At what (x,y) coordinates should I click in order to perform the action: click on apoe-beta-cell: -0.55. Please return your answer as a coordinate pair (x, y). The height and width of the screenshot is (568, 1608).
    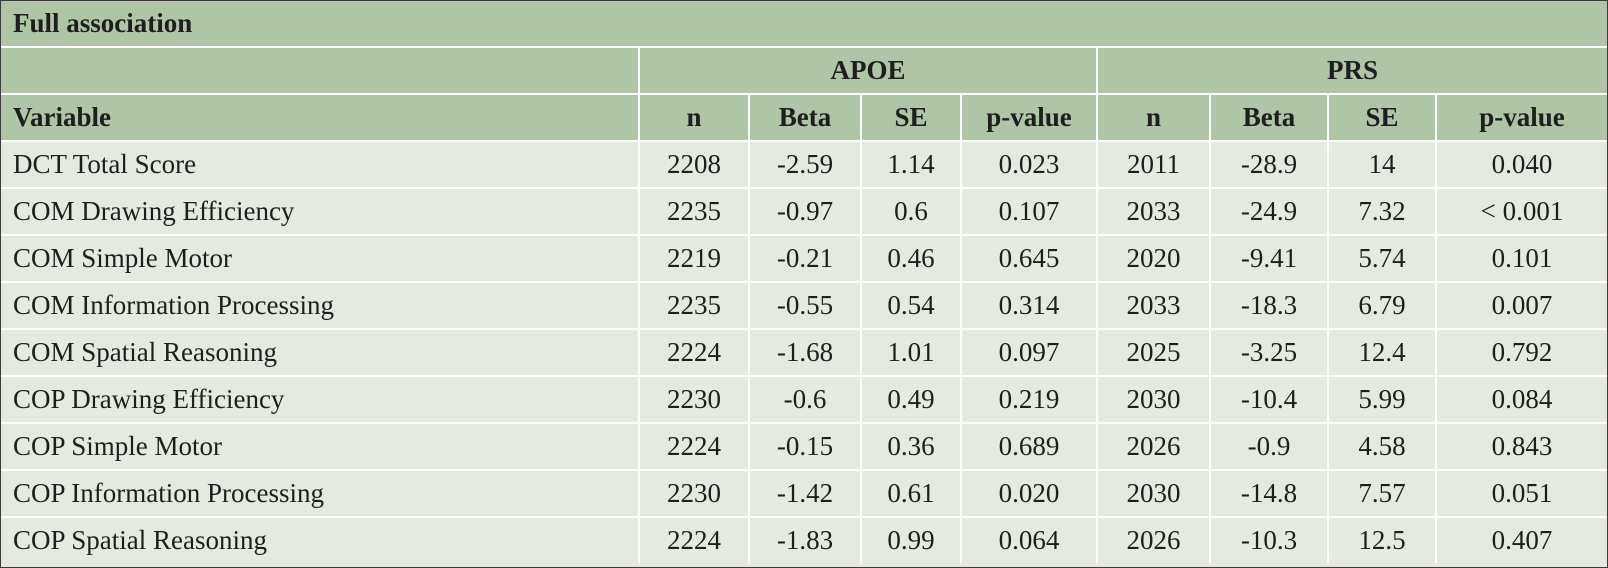
    Looking at the image, I should click on (805, 305).